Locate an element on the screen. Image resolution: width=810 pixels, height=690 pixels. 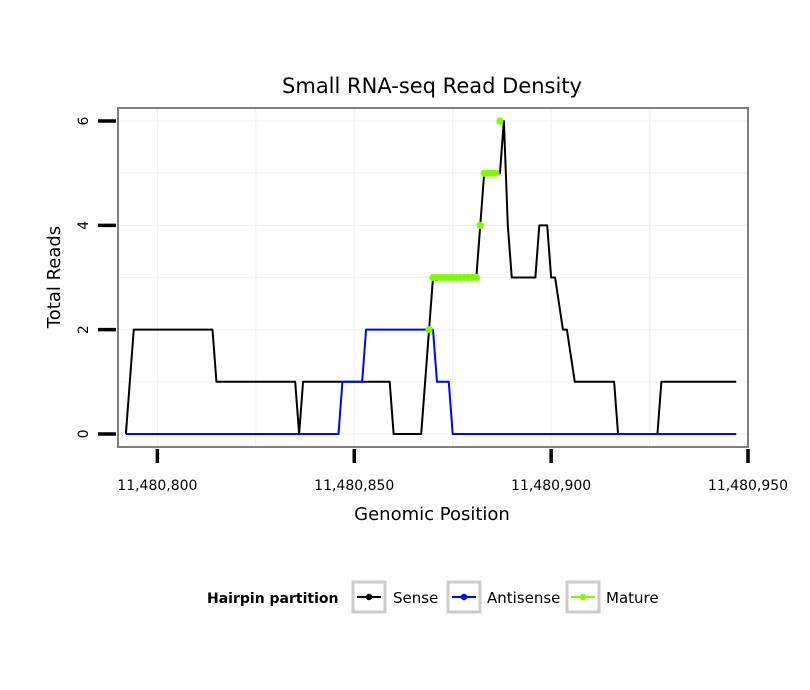
y-tick-label: 2 is located at coordinates (84, 329).